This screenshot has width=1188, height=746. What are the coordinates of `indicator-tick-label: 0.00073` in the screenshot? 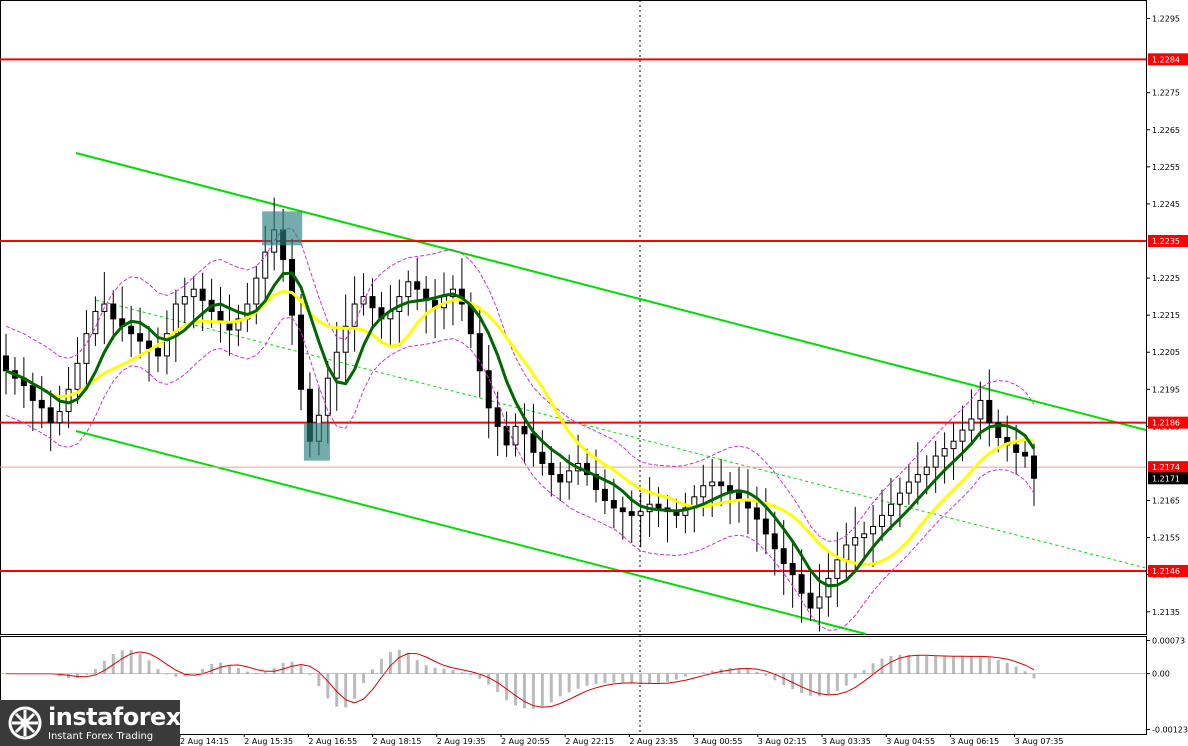 It's located at (1168, 641).